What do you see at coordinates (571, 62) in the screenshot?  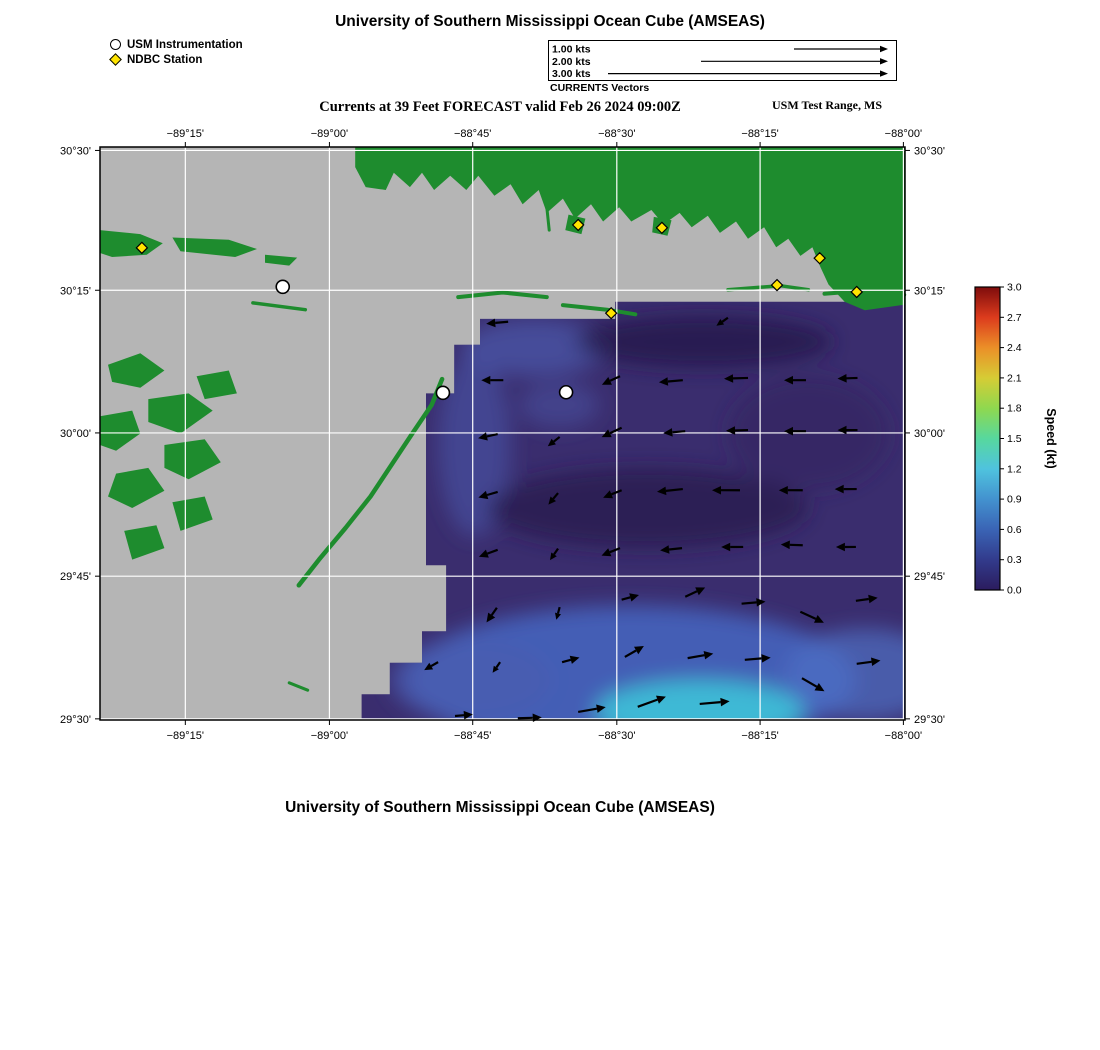 I see `vector-scale-label: 2.00 kts` at bounding box center [571, 62].